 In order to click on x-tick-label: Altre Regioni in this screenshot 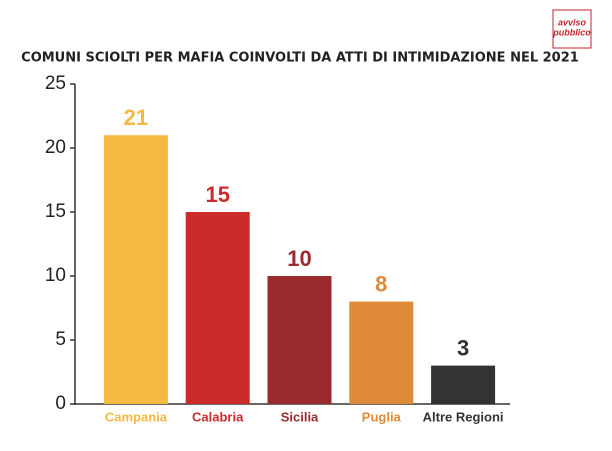, I will do `click(463, 416)`.